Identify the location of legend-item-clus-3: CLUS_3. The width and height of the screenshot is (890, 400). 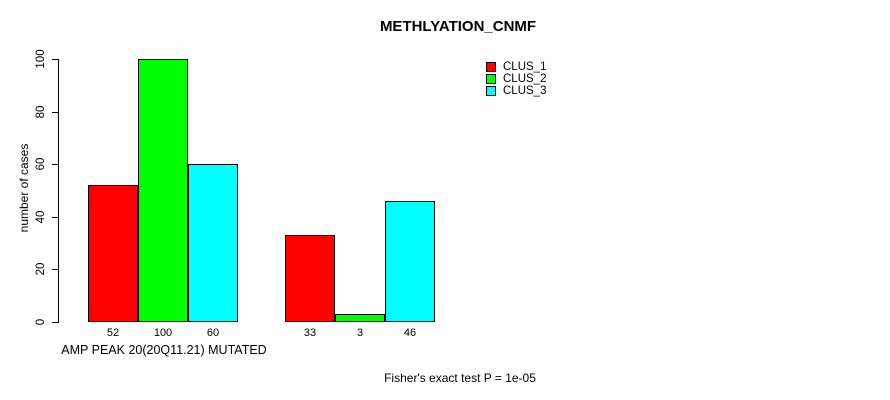
(516, 91).